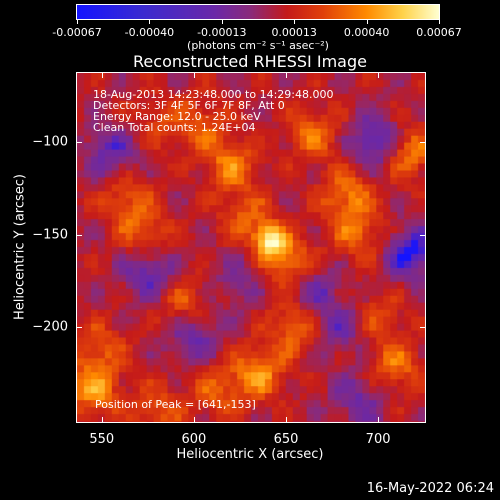  I want to click on y-tick-label: −200, so click(50, 327).